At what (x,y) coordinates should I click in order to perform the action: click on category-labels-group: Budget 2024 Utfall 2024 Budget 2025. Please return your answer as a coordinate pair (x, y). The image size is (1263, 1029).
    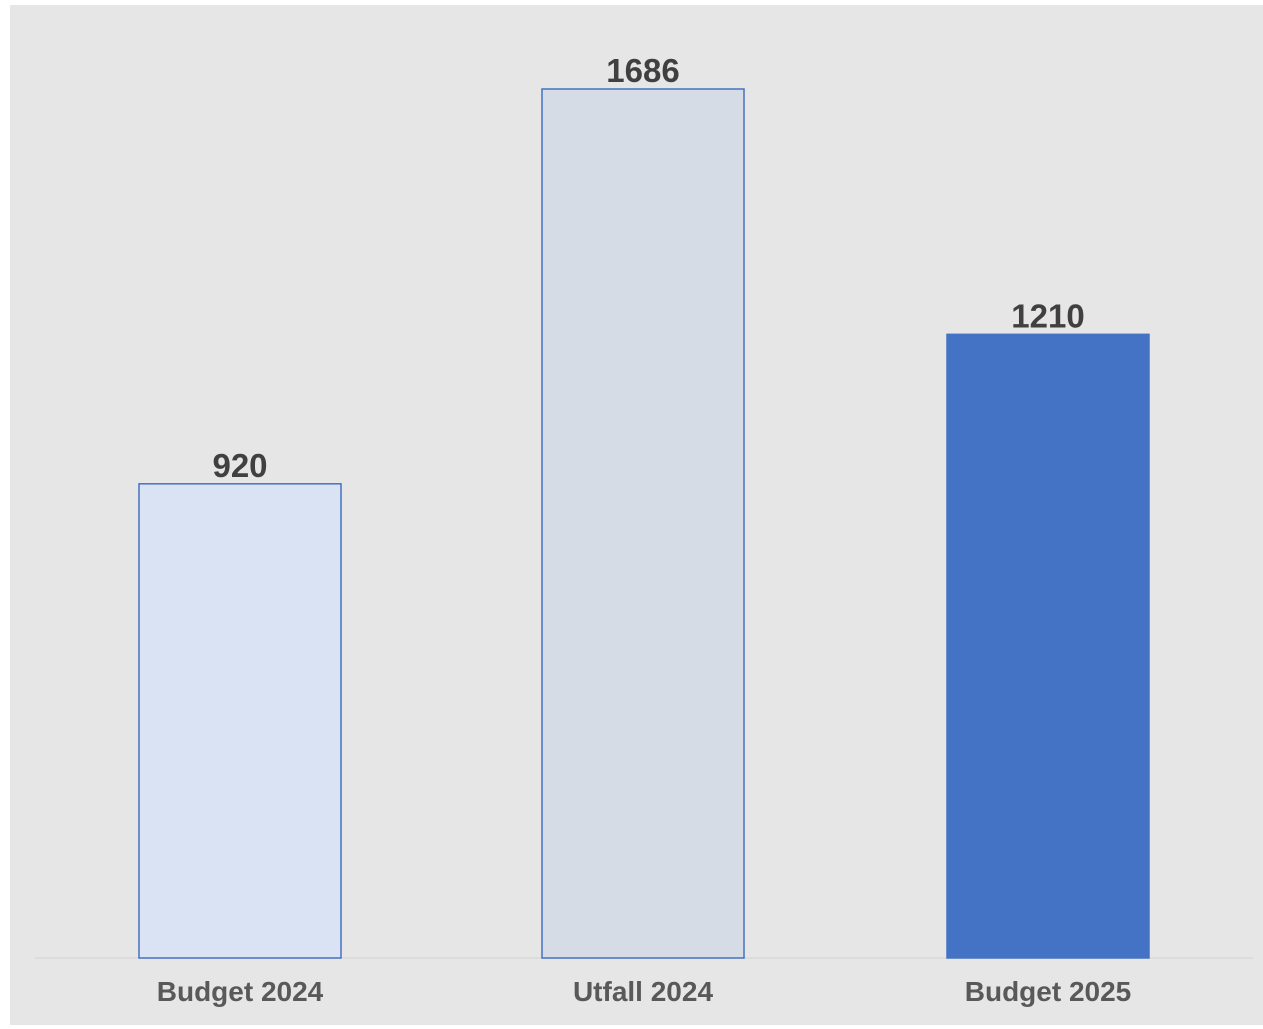
    Looking at the image, I should click on (644, 991).